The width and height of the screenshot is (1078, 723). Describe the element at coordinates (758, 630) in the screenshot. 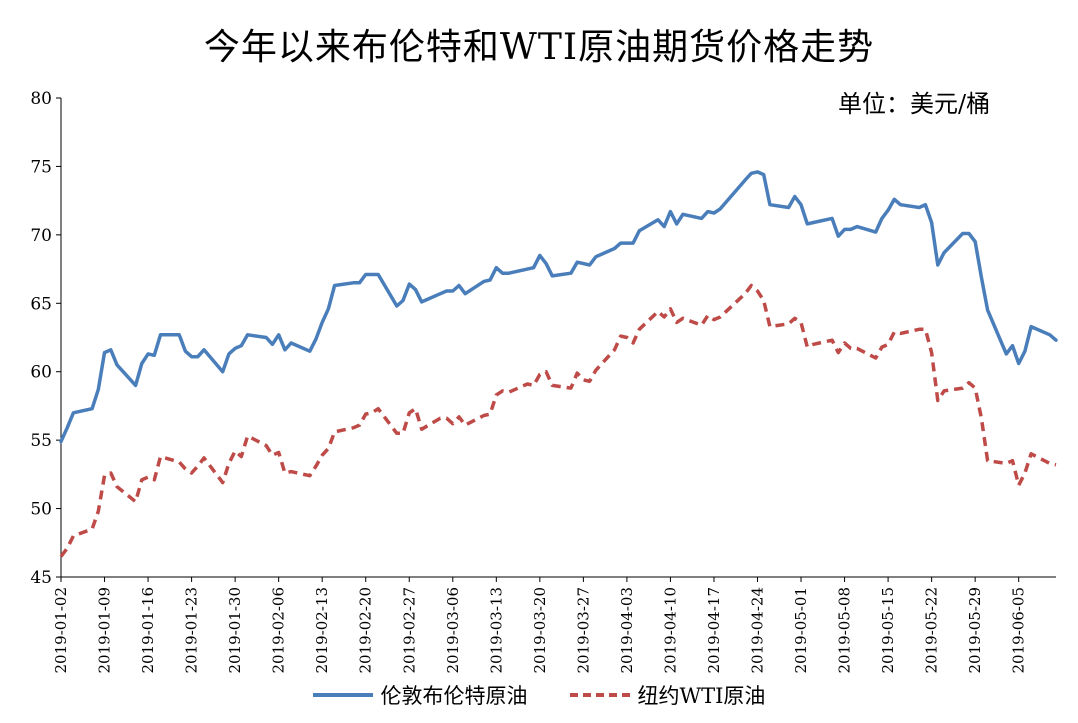

I see `x-tick-label: 2019-04-24` at that location.